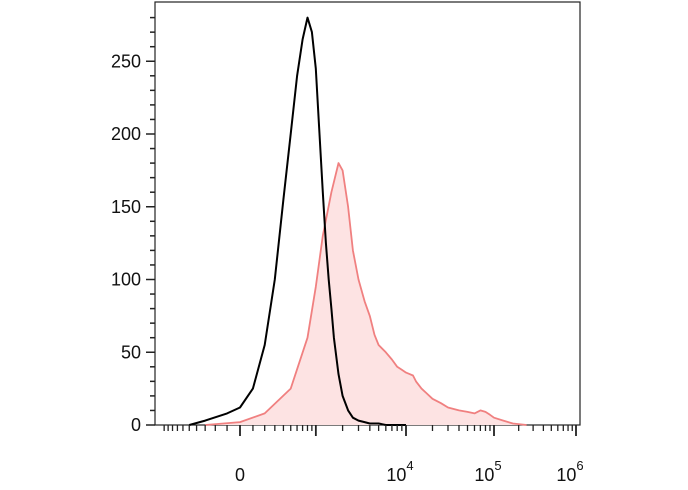 The height and width of the screenshot is (490, 688). What do you see at coordinates (133, 225) in the screenshot?
I see `y-axis: 0 50 100 150 200 250` at bounding box center [133, 225].